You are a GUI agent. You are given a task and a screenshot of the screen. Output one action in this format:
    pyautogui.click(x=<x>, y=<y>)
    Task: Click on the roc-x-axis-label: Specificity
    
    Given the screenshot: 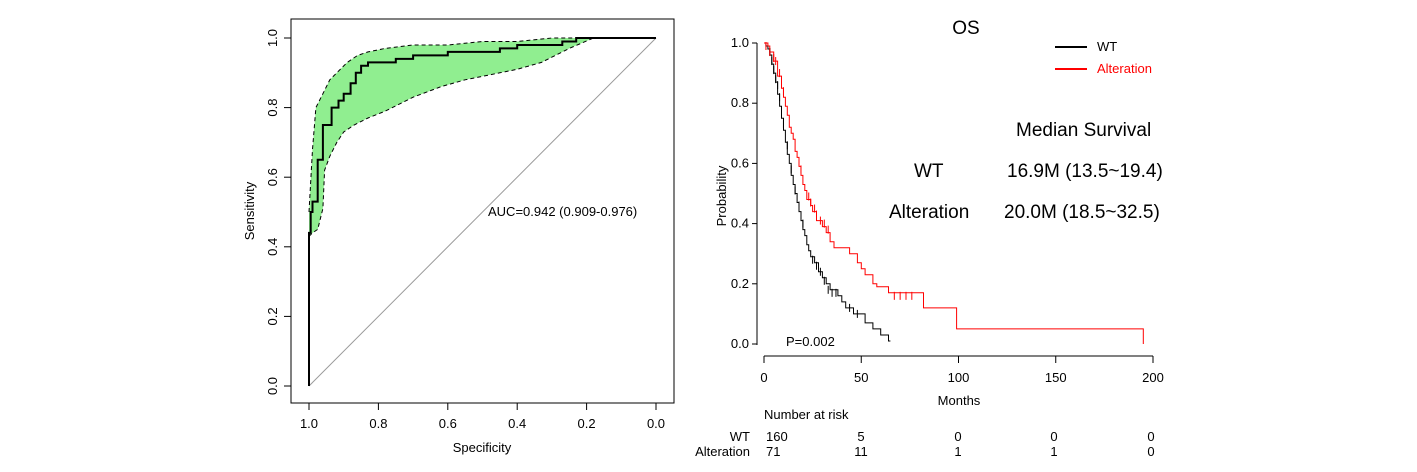 What is the action you would take?
    pyautogui.click(x=482, y=447)
    